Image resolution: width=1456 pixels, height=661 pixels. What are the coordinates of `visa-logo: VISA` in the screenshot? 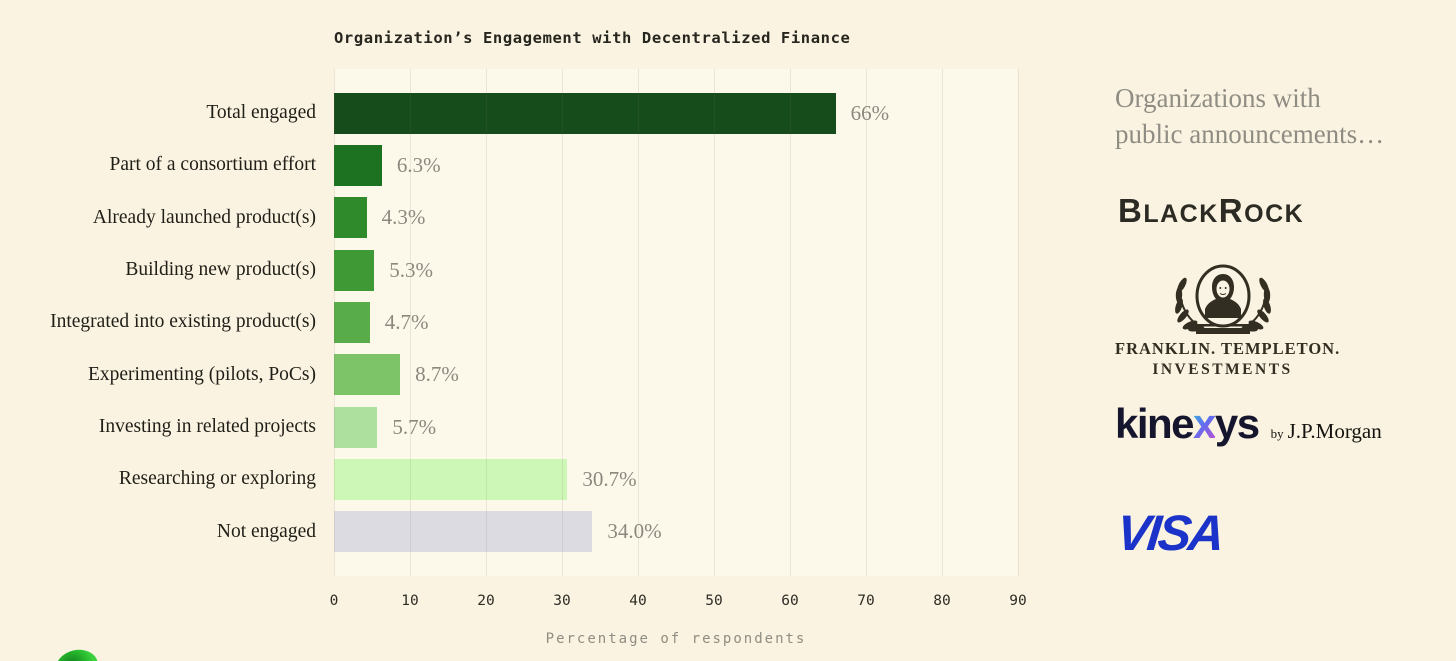 It's located at (1169, 533).